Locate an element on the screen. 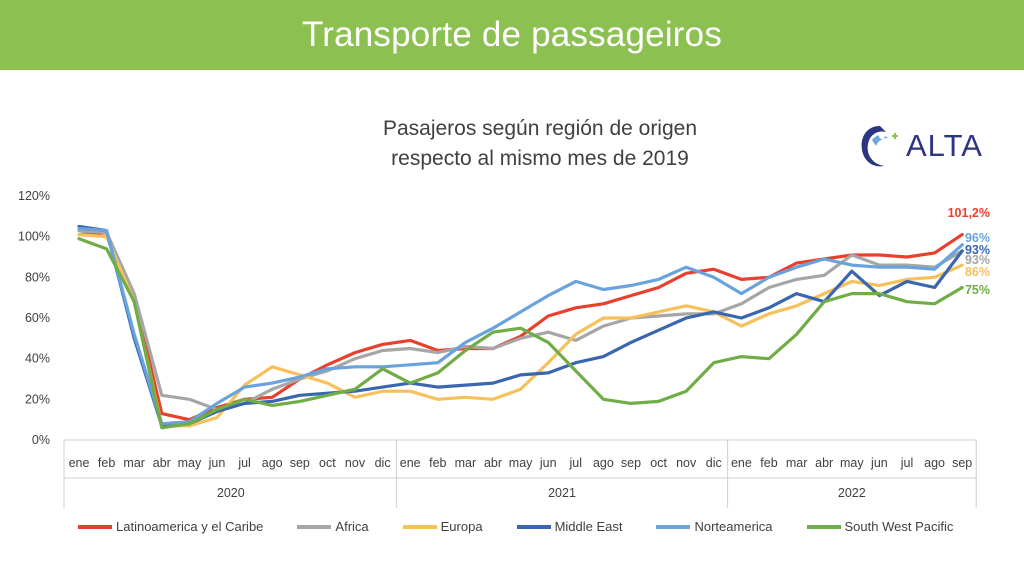  header-banner: Transporte de passageiros is located at coordinates (512, 35).